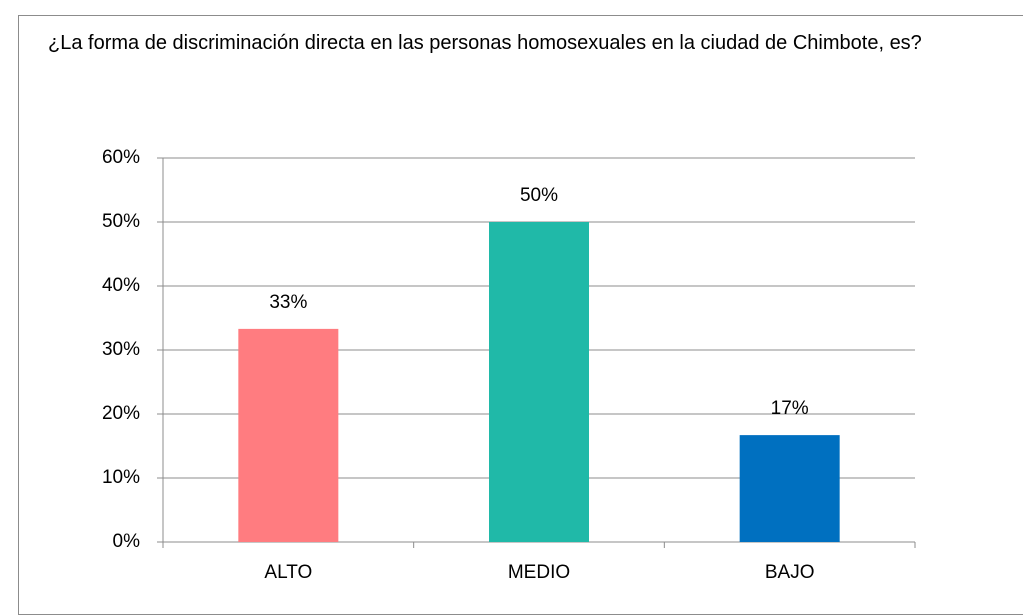 The height and width of the screenshot is (615, 1023). What do you see at coordinates (790, 408) in the screenshot?
I see `value-label: 17%` at bounding box center [790, 408].